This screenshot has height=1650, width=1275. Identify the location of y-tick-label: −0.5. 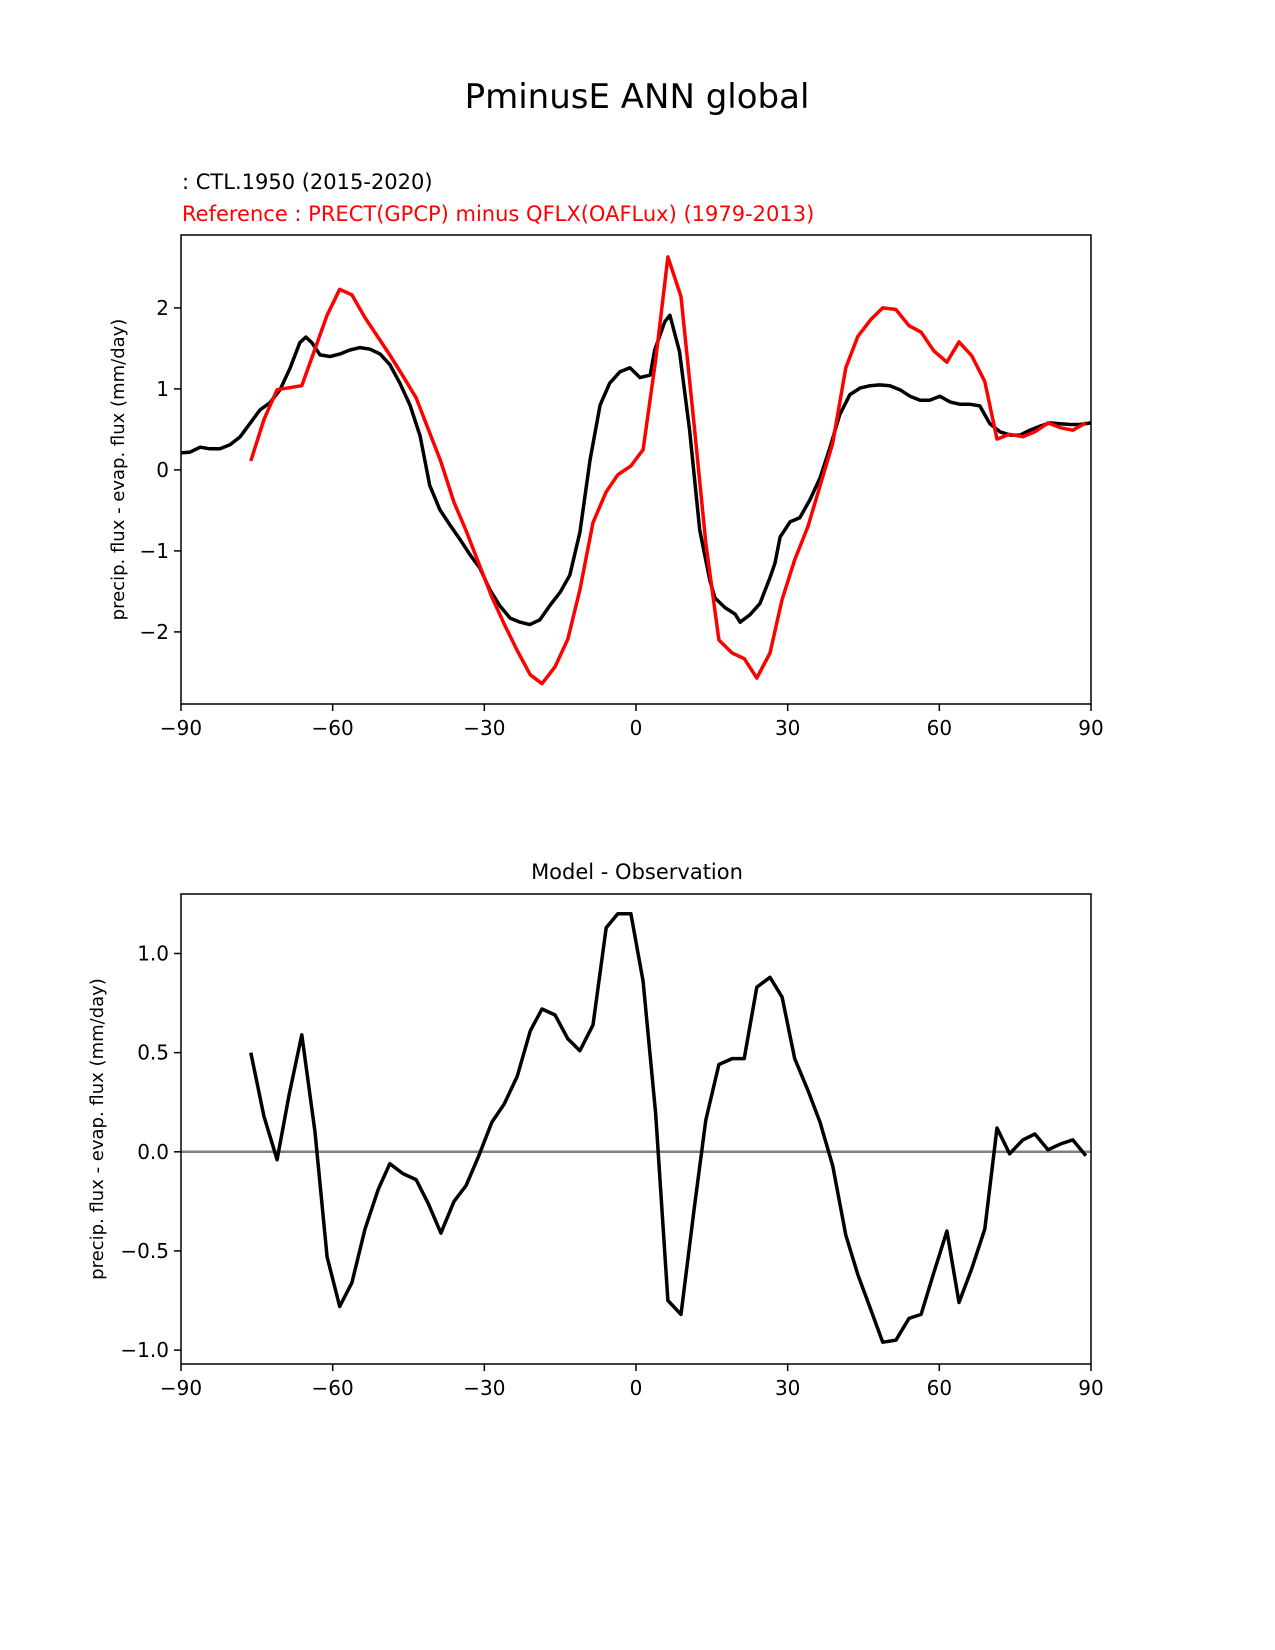
(144, 1251).